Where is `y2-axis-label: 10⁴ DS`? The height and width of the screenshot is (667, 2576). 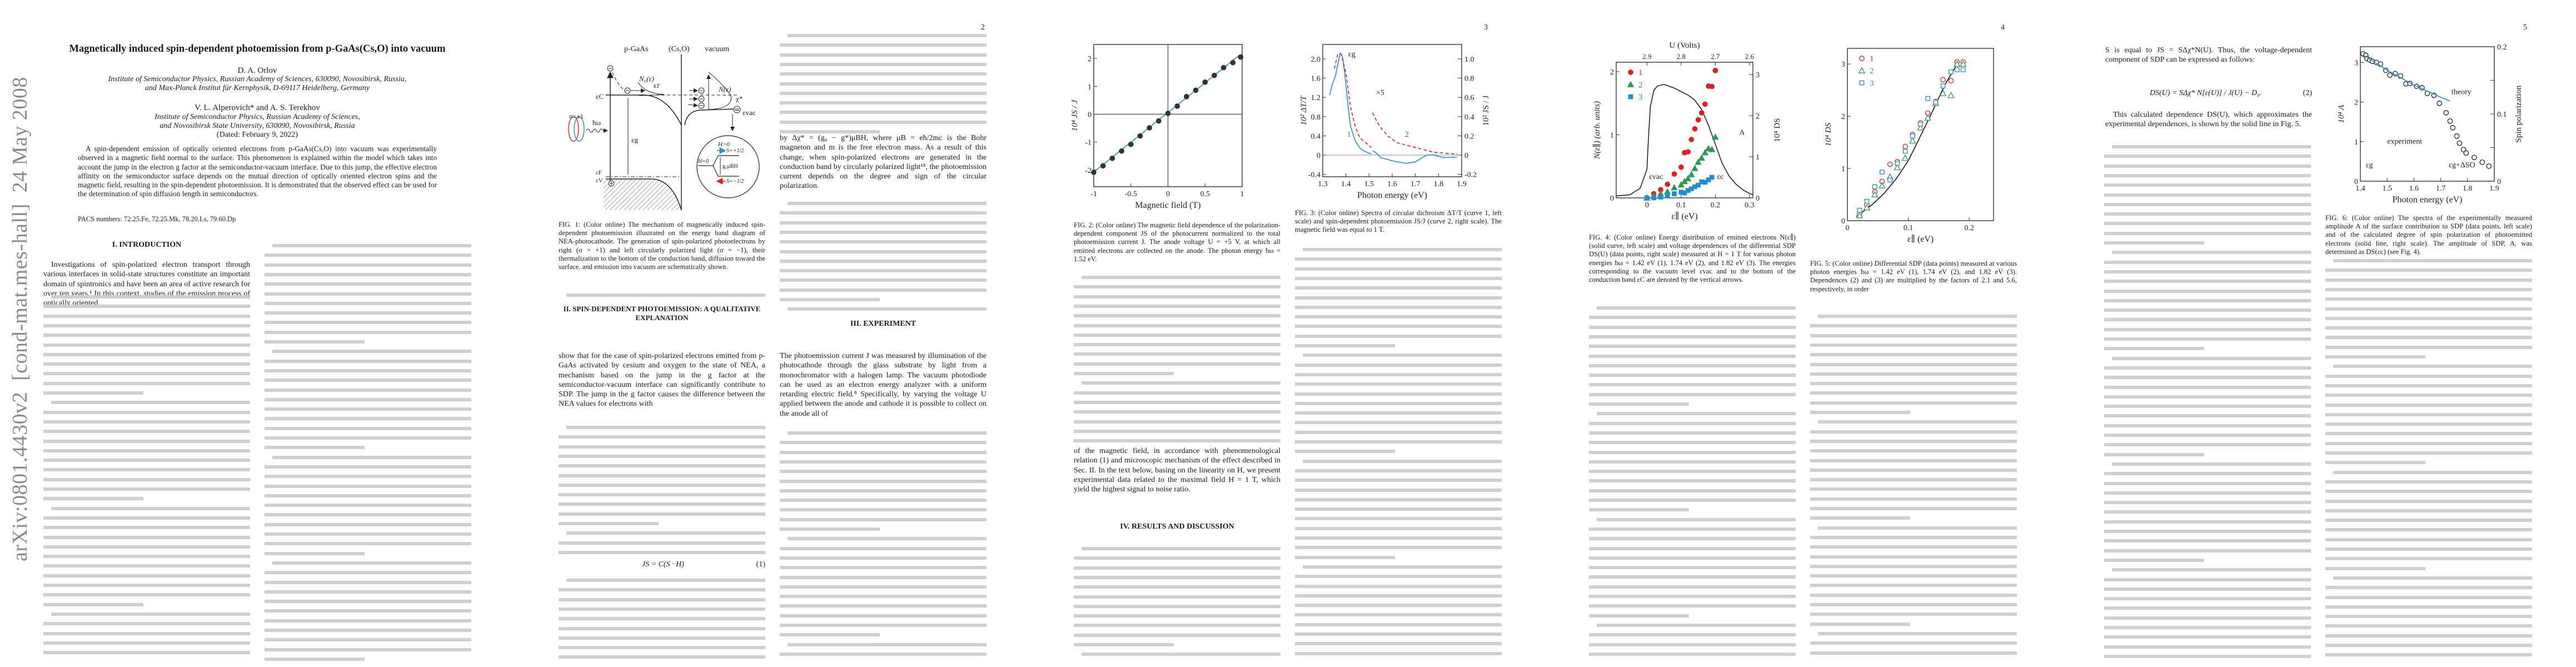
y2-axis-label: 10⁴ DS is located at coordinates (1777, 130).